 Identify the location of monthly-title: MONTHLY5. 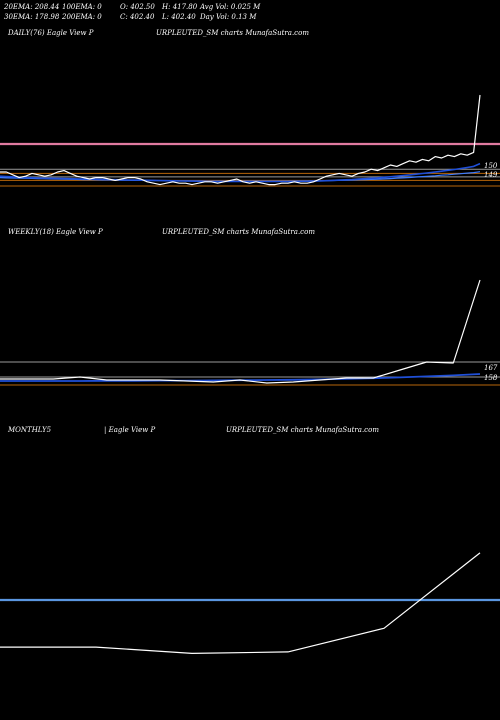
(30, 430).